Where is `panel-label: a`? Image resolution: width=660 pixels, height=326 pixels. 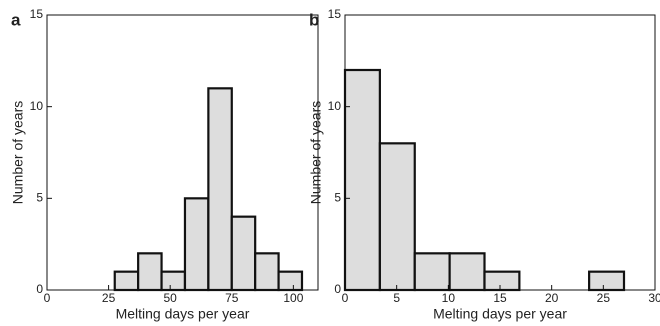
panel-label: a is located at coordinates (16, 19).